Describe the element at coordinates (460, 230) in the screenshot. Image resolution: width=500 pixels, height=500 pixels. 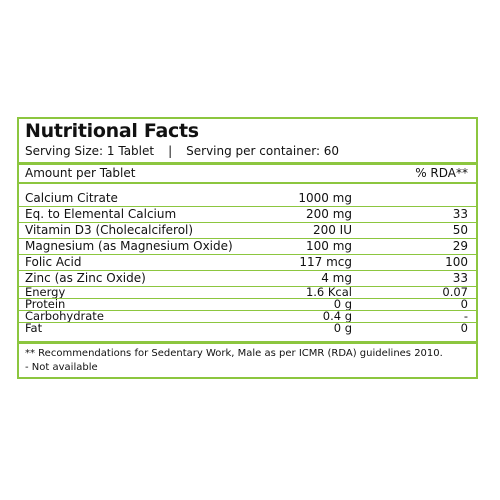
I see `nutrient-rda: 50` at that location.